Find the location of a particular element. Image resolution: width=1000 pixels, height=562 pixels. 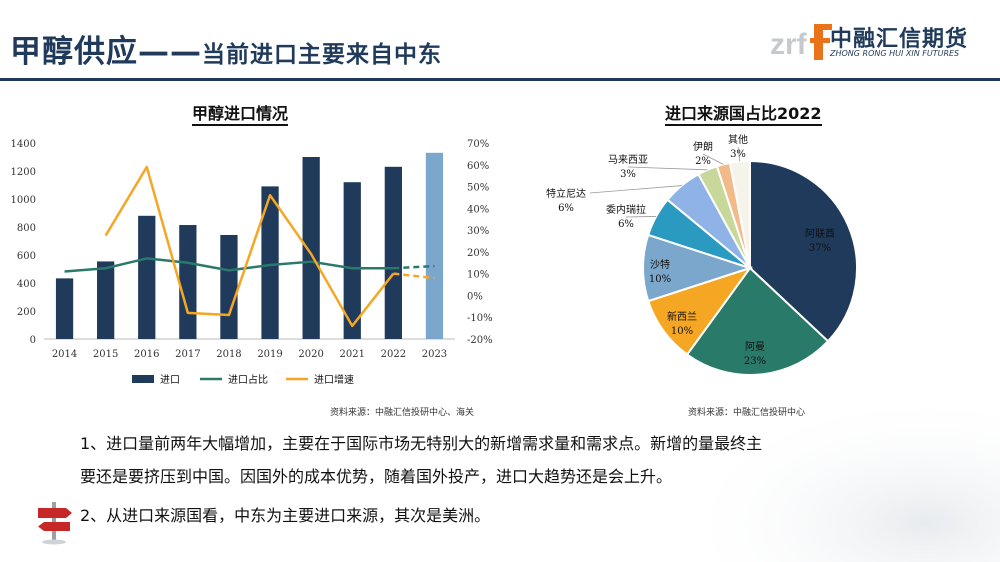

company-logo-icon: zrf is located at coordinates (801, 42).